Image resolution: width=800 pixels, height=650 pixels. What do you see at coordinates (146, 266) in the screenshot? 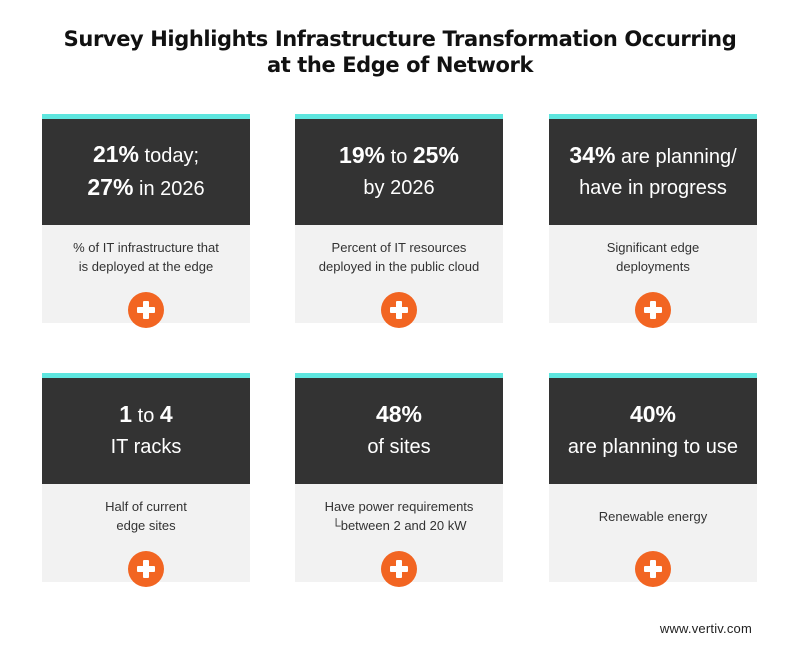
I see `desc-line-2: is deployed at the edge` at bounding box center [146, 266].